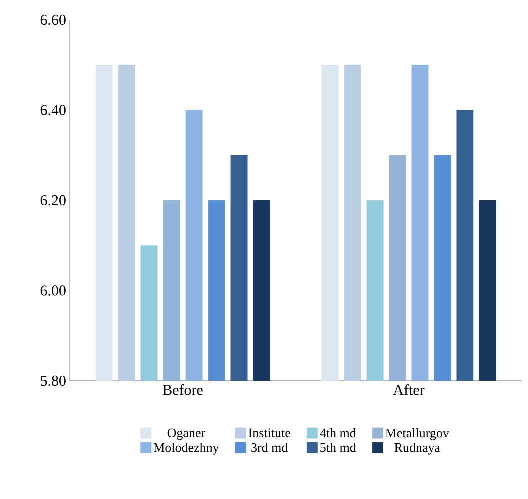  I want to click on y-tick-label: 6.20, so click(53, 200).